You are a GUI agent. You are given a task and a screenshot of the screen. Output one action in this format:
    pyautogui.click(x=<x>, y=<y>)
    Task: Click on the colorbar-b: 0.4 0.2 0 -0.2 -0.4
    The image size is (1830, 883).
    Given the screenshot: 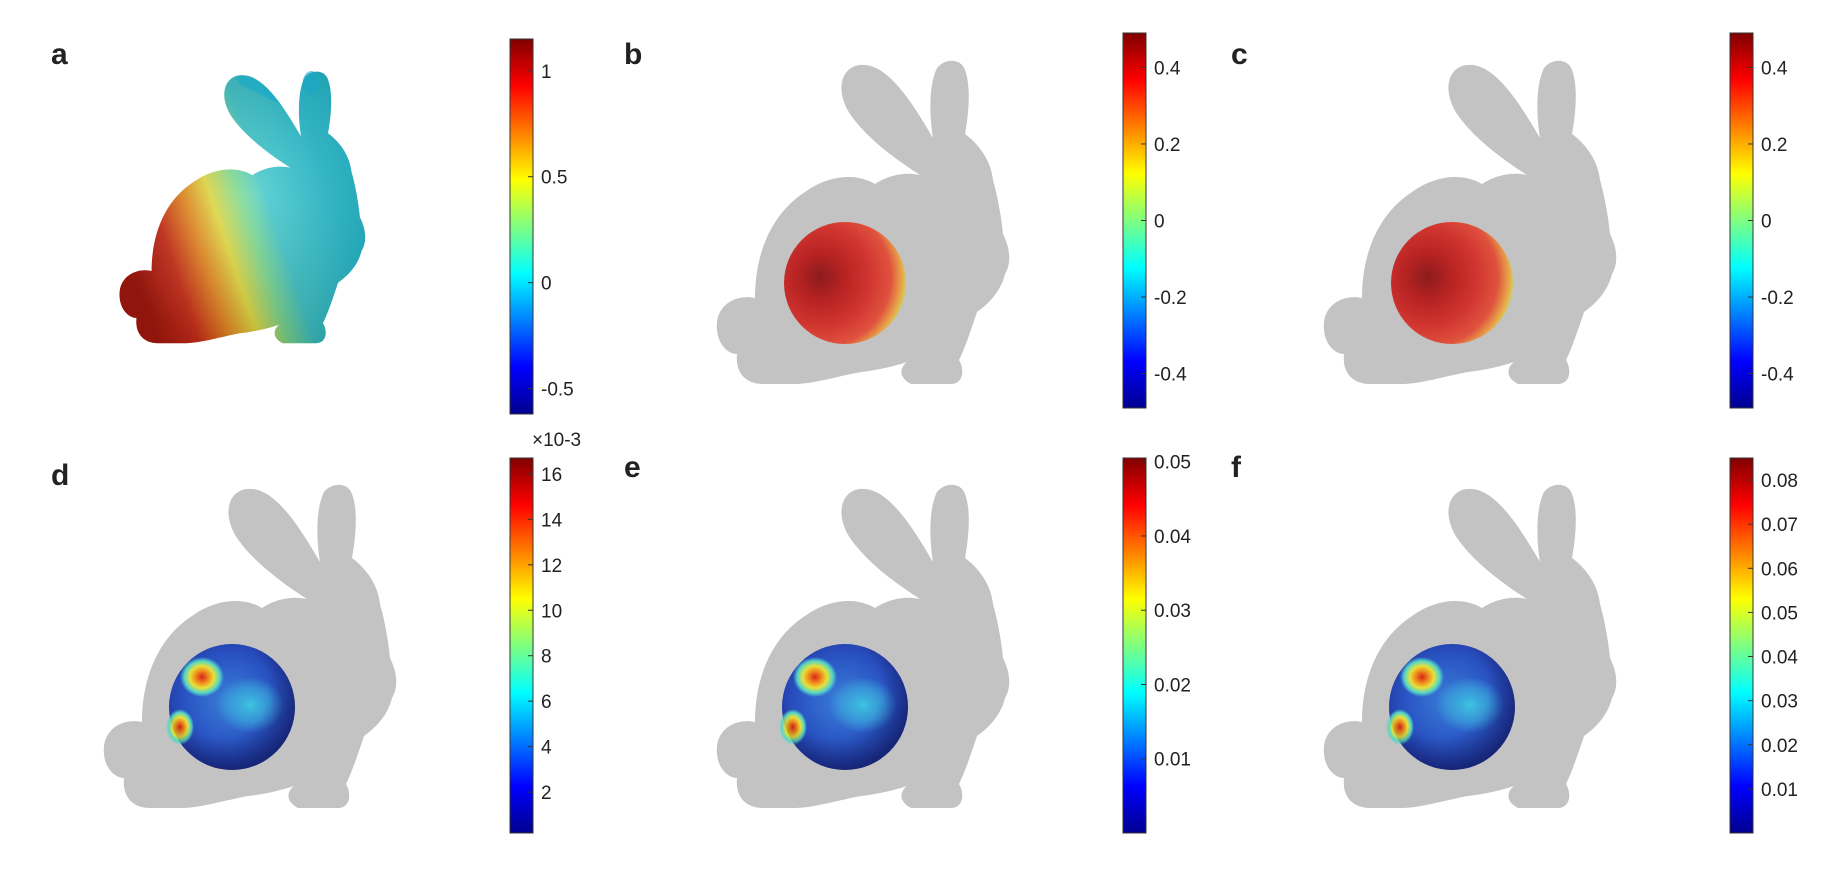 What is the action you would take?
    pyautogui.click(x=1154, y=220)
    